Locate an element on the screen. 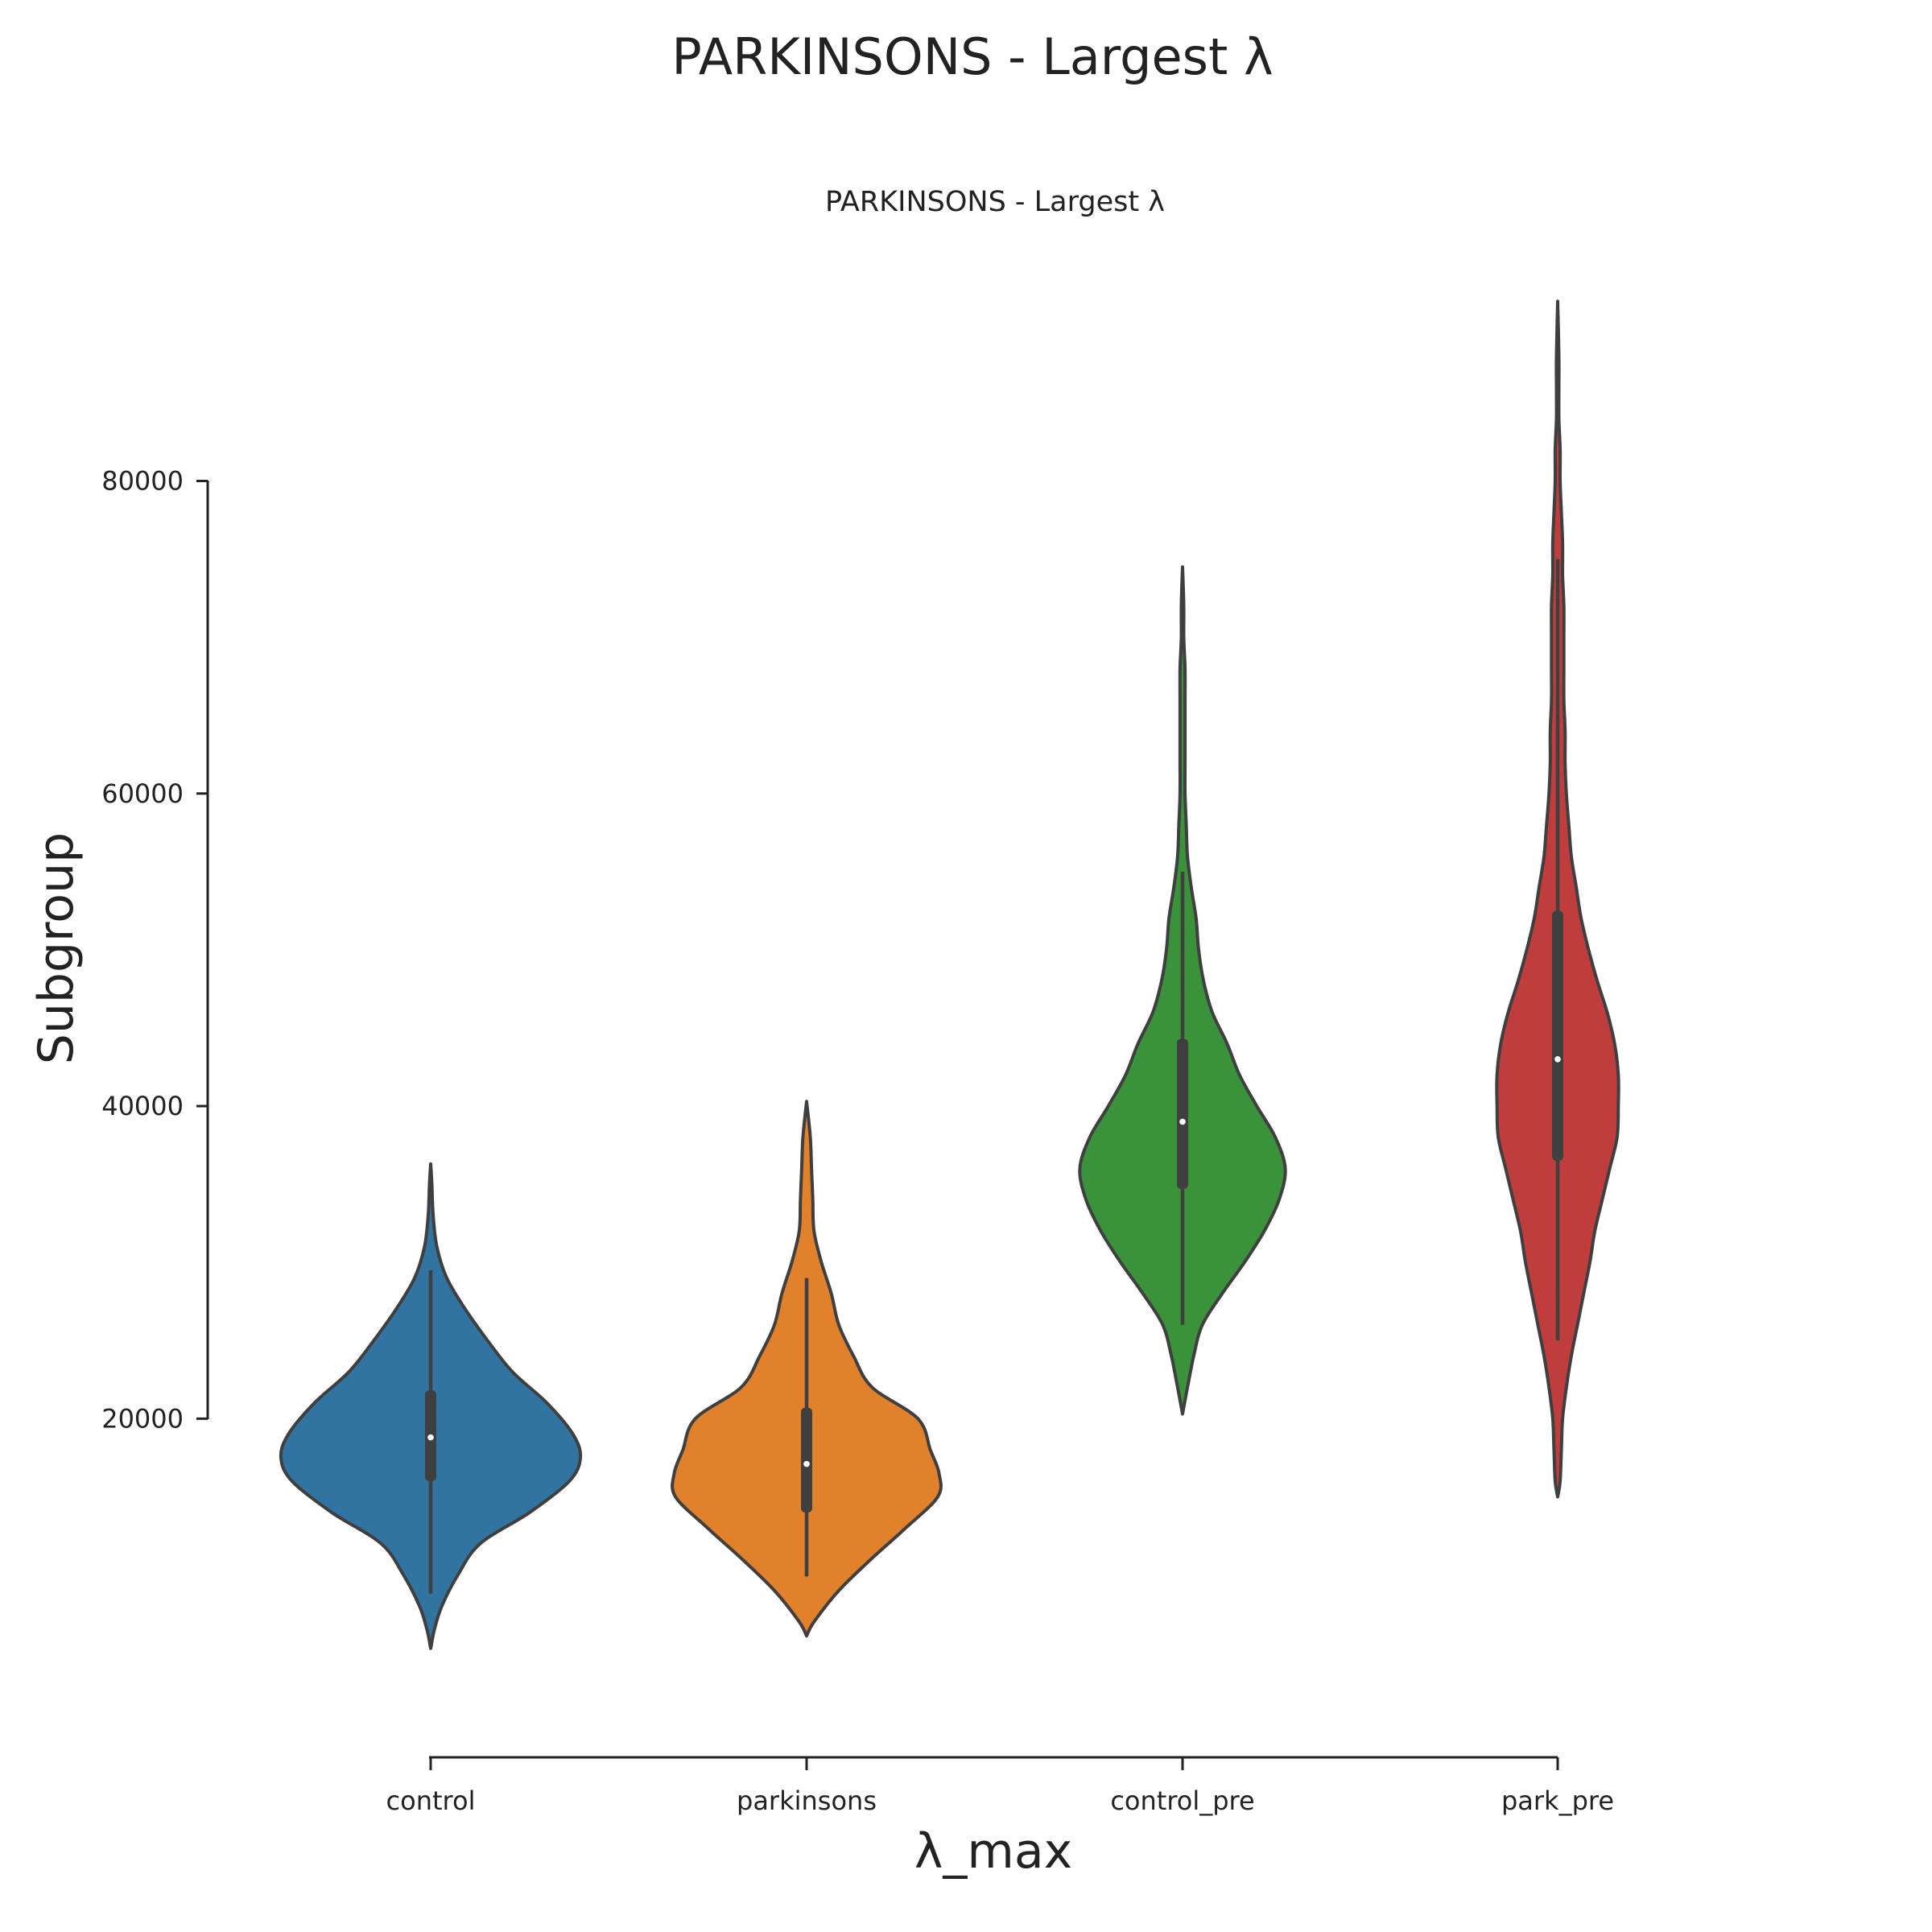 The image size is (1932, 1932). violin-median-control is located at coordinates (430, 1437).